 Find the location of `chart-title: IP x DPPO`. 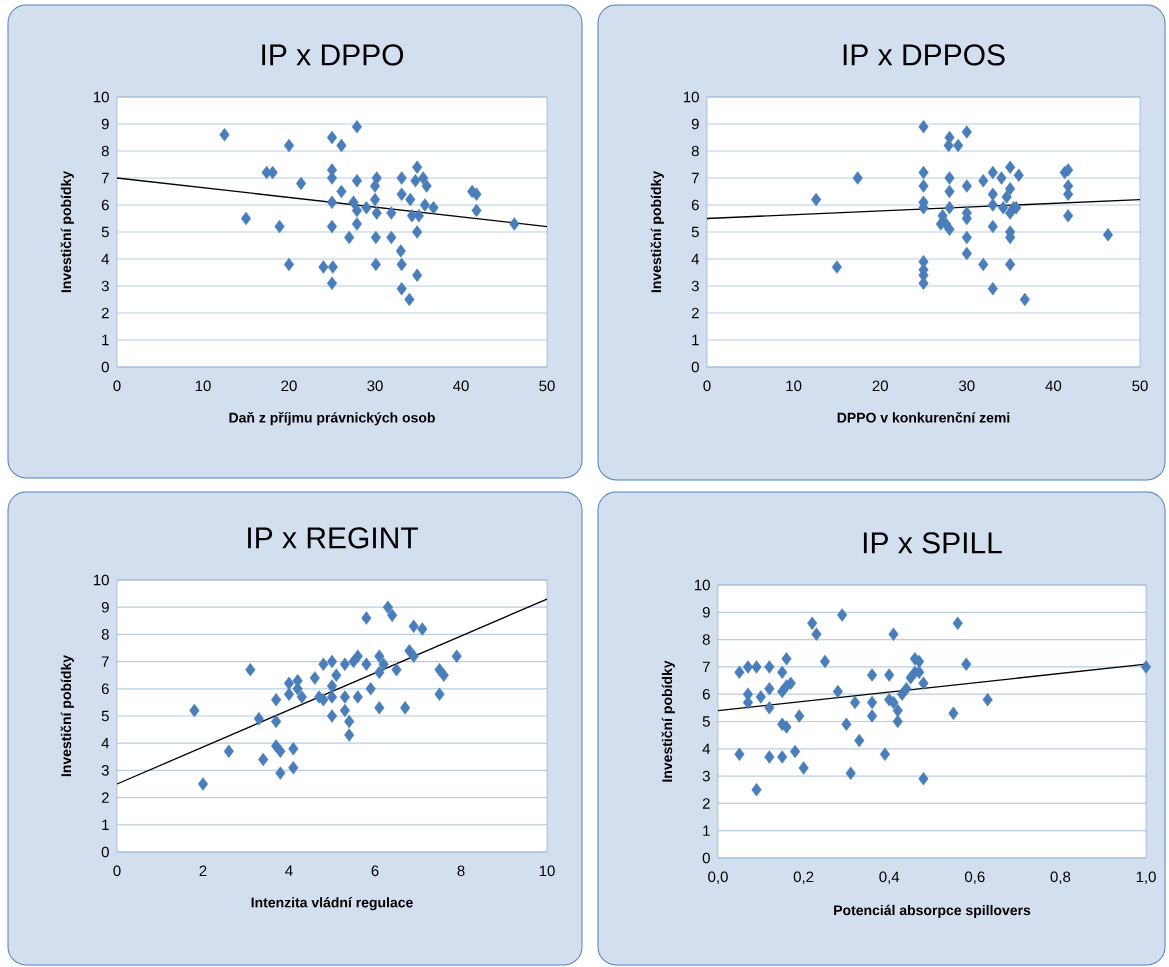

chart-title: IP x DPPO is located at coordinates (333, 55).